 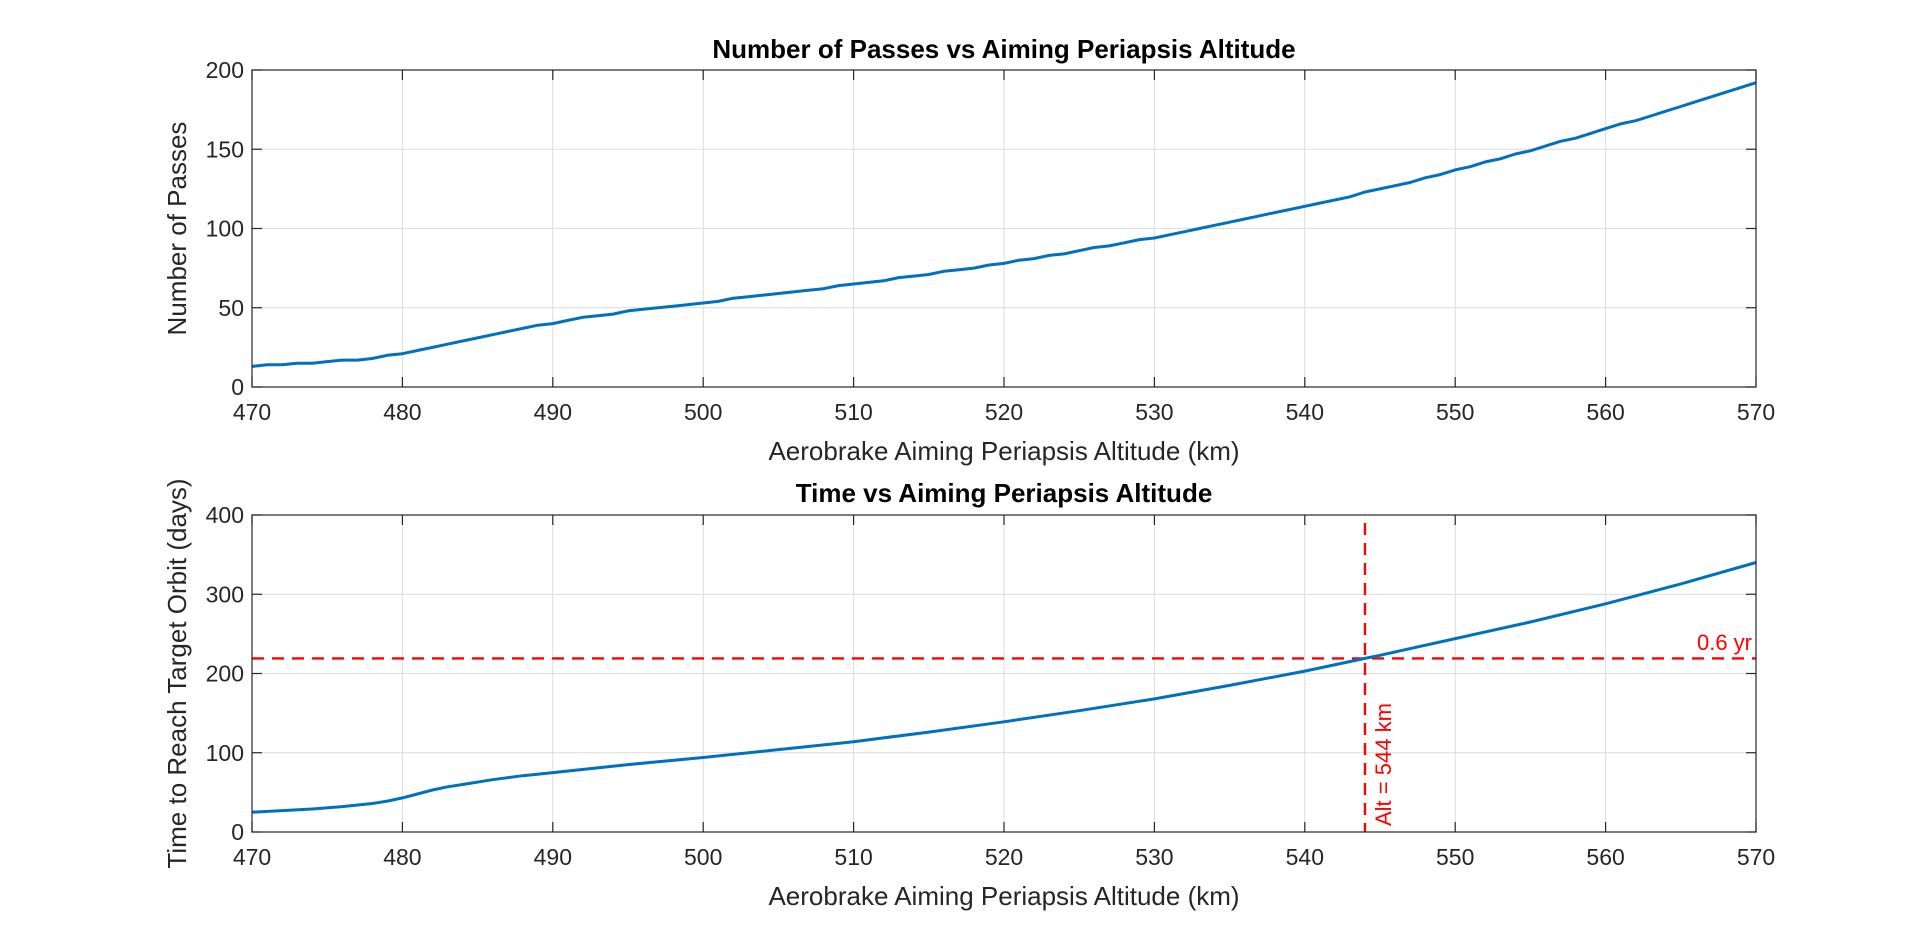 What do you see at coordinates (1605, 412) in the screenshot?
I see `passes-x-tick-label: 560` at bounding box center [1605, 412].